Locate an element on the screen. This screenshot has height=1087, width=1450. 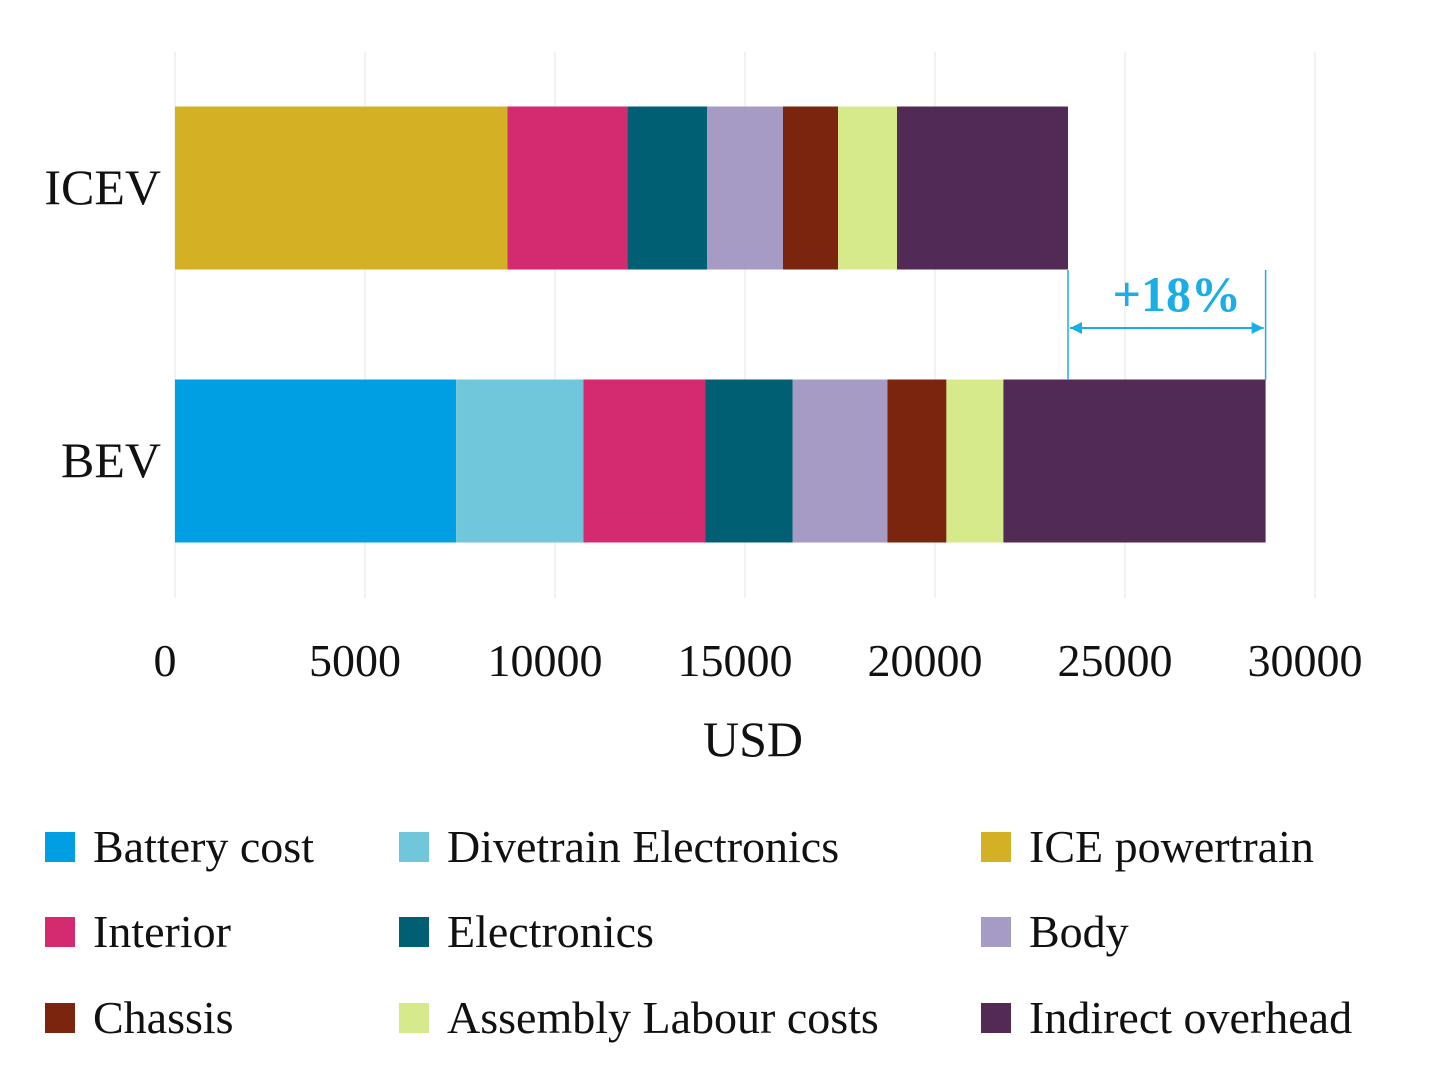
x-tick-label: 0 is located at coordinates (165, 660).